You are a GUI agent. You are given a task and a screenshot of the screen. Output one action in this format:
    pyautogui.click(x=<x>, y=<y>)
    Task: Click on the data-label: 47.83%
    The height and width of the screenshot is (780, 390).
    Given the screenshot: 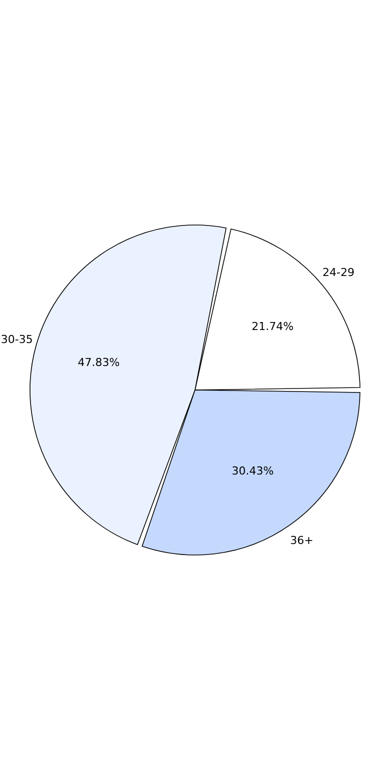 What is the action you would take?
    pyautogui.click(x=99, y=363)
    